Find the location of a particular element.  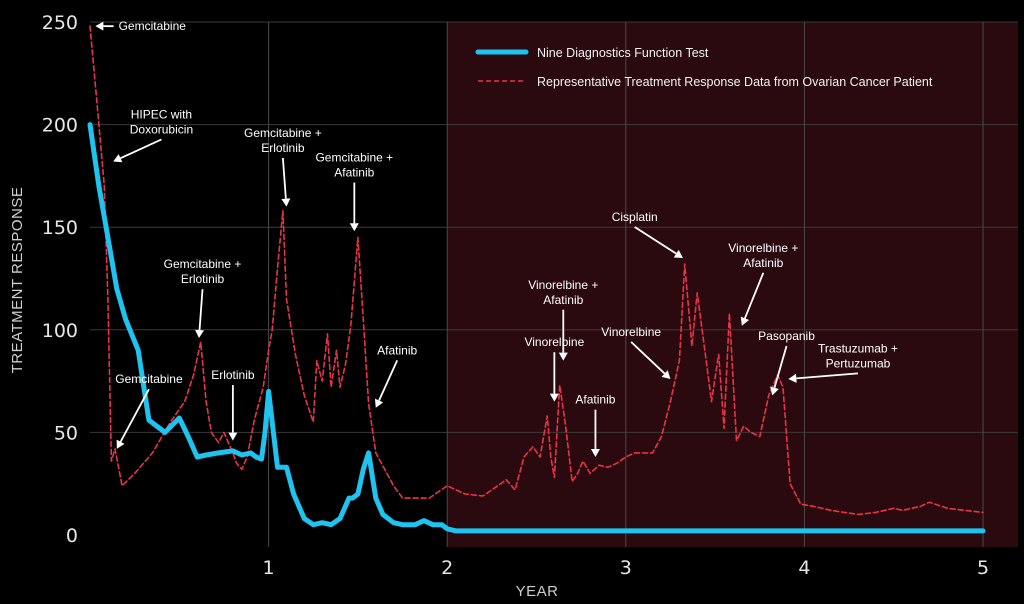

annotation-label: Pasopanib is located at coordinates (786, 336).